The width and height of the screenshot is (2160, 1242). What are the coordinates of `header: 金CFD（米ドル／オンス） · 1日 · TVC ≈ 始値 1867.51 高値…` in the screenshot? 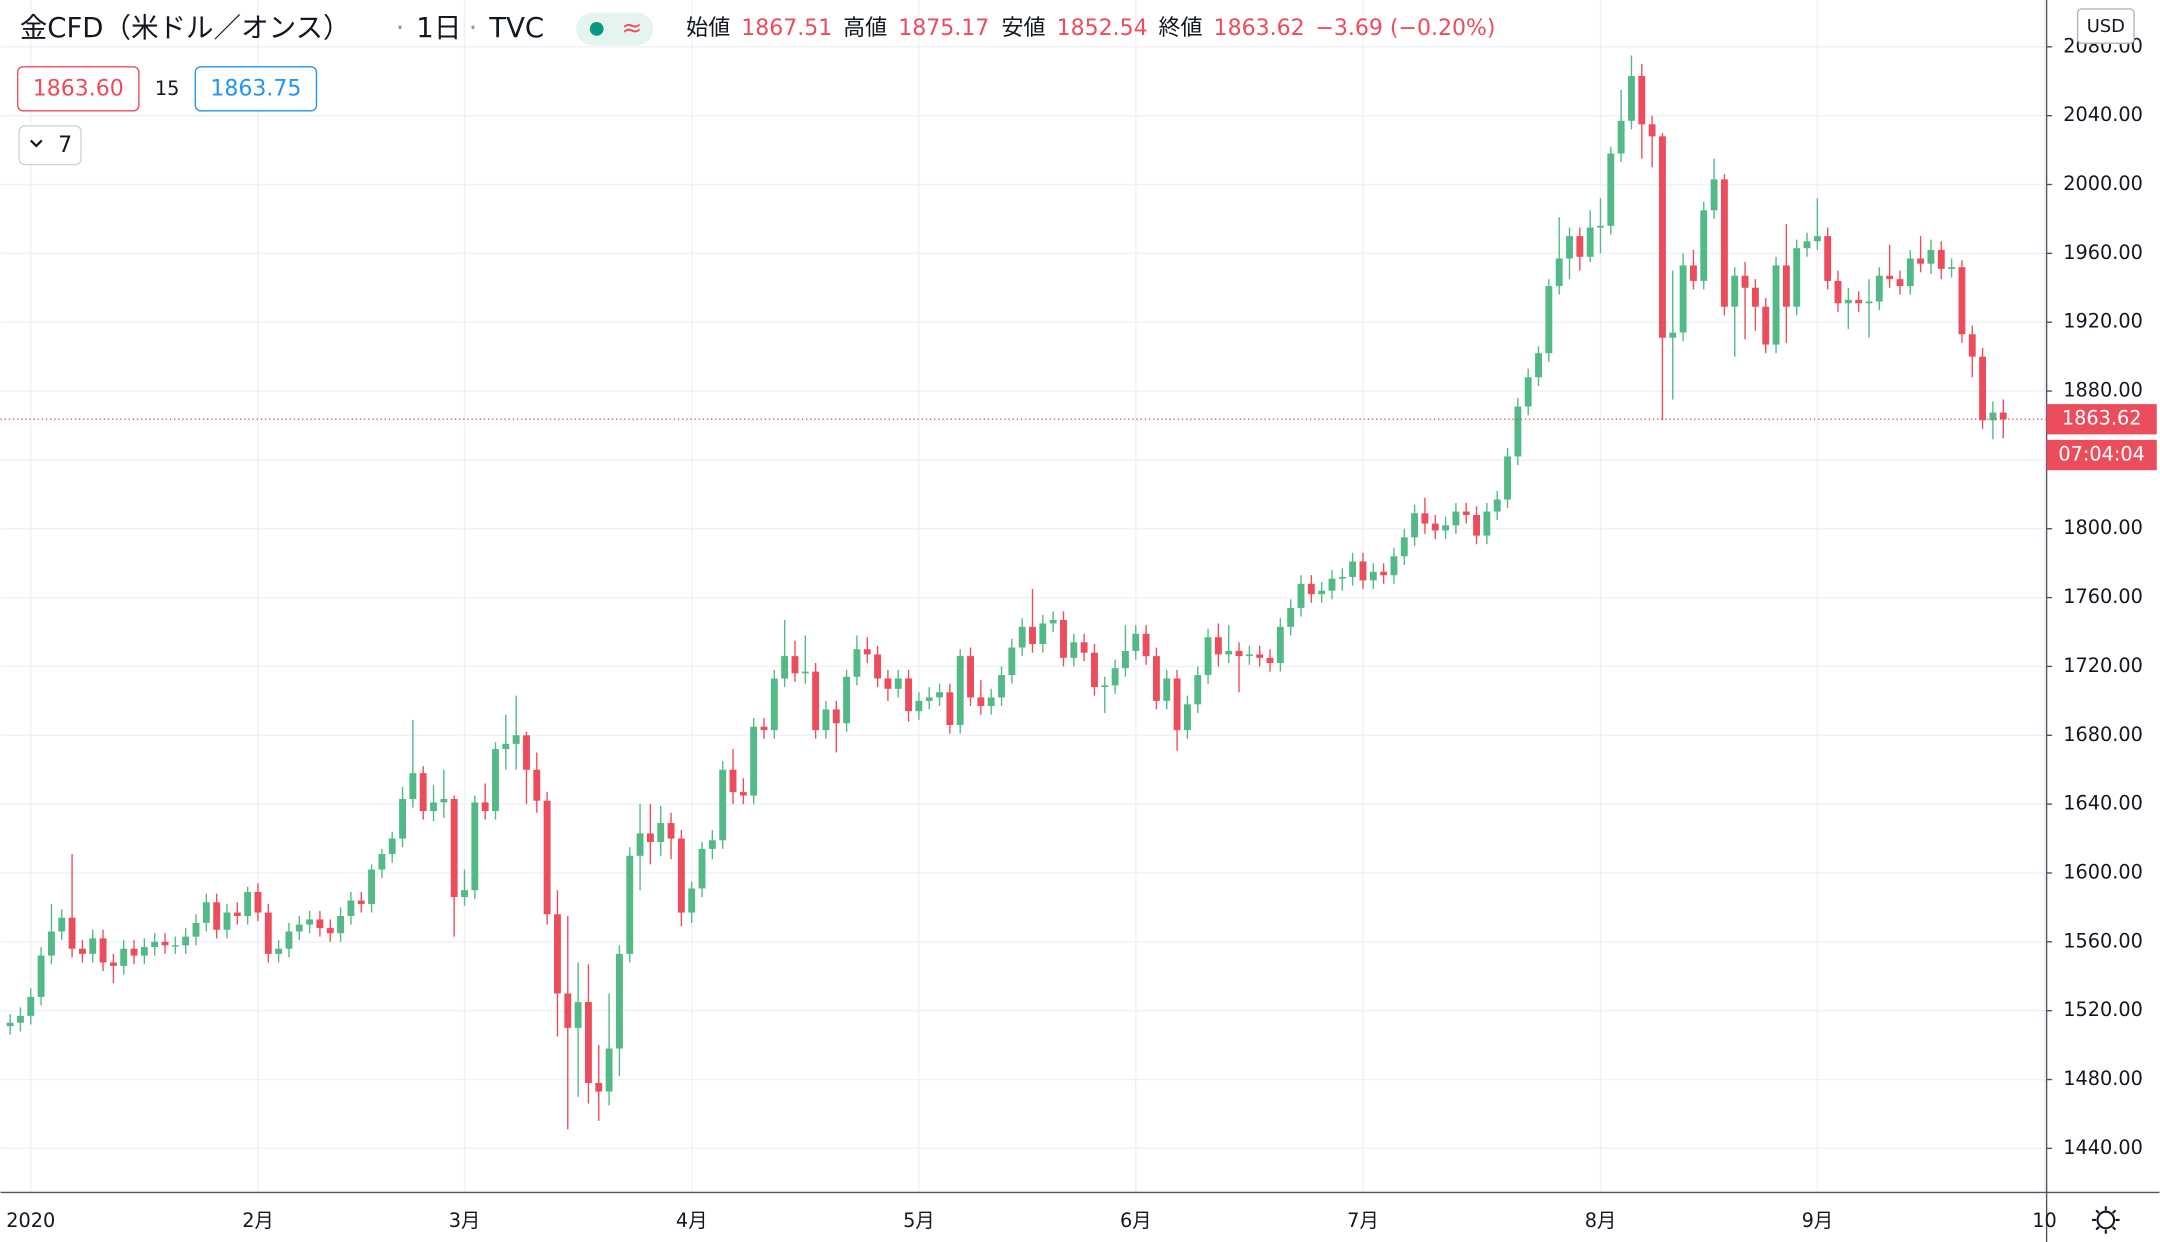 It's located at (756, 89).